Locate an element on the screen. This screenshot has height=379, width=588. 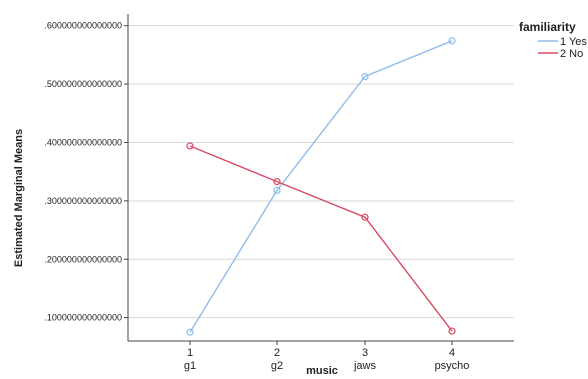
y-axis-title: Estimated Marginal Means is located at coordinates (19, 198).